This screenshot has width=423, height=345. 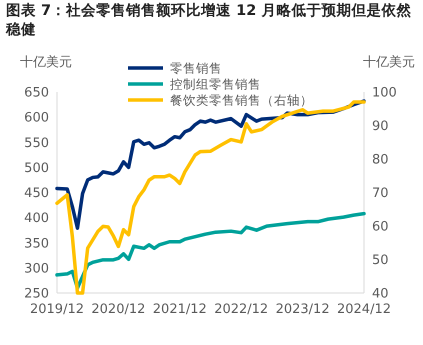 What do you see at coordinates (380, 227) in the screenshot?
I see `y2-tick-label: 60` at bounding box center [380, 227].